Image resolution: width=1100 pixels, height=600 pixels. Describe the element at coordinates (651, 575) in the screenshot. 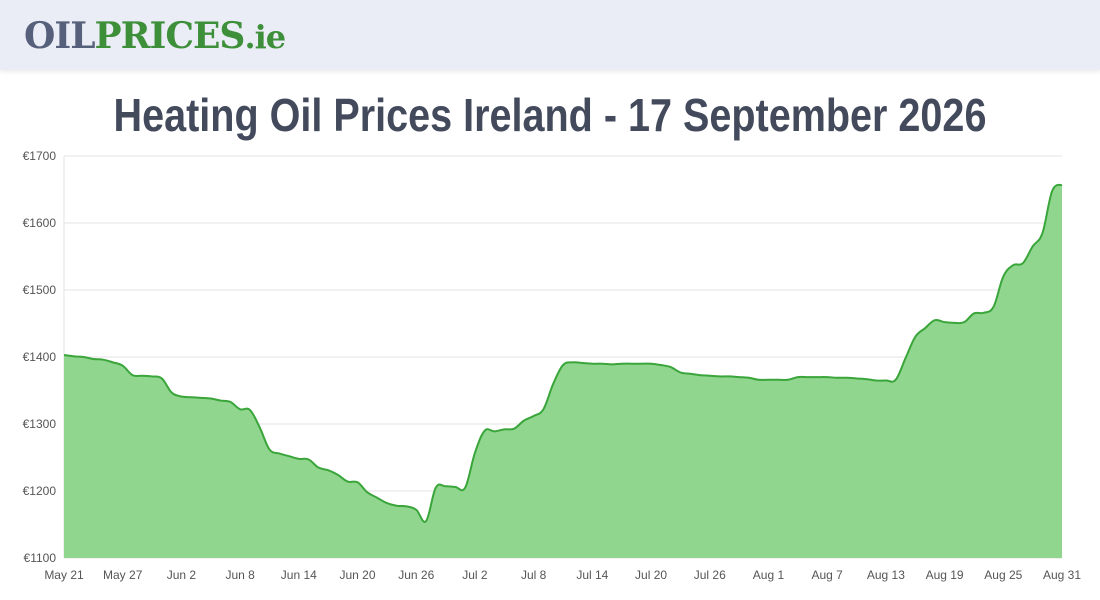

I see `x-tick-label: Jul 20` at that location.